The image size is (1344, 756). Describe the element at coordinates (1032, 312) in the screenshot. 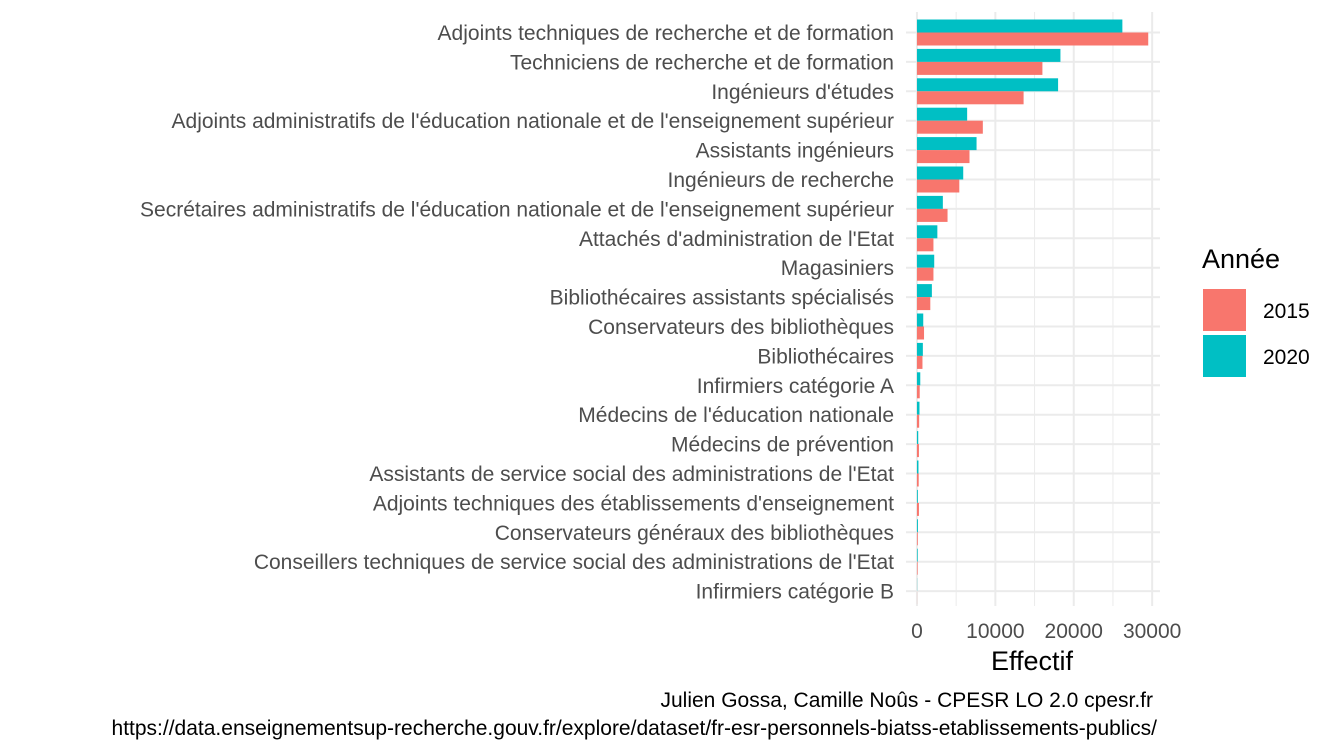

I see `bars` at that location.